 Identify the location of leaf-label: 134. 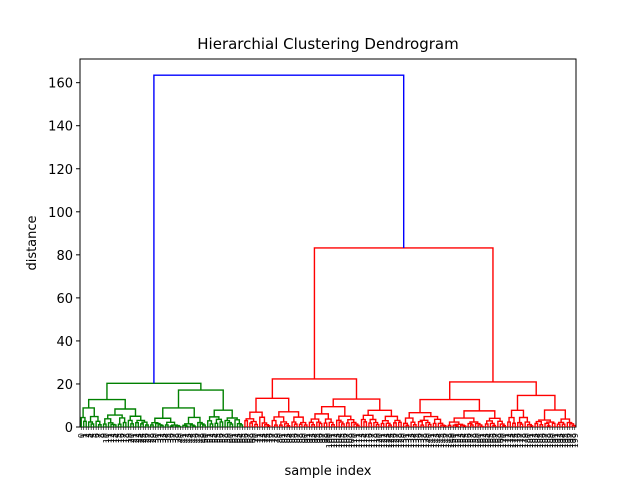
(414, 440).